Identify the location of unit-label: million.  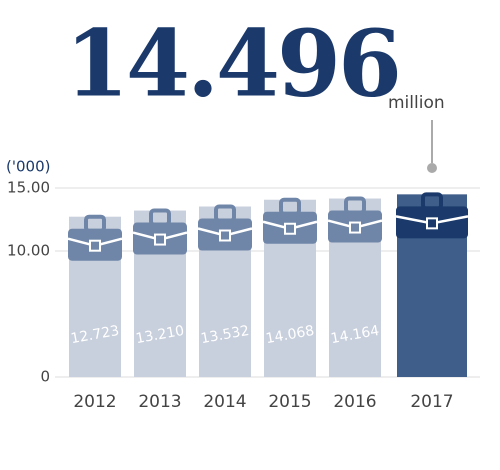
(416, 103).